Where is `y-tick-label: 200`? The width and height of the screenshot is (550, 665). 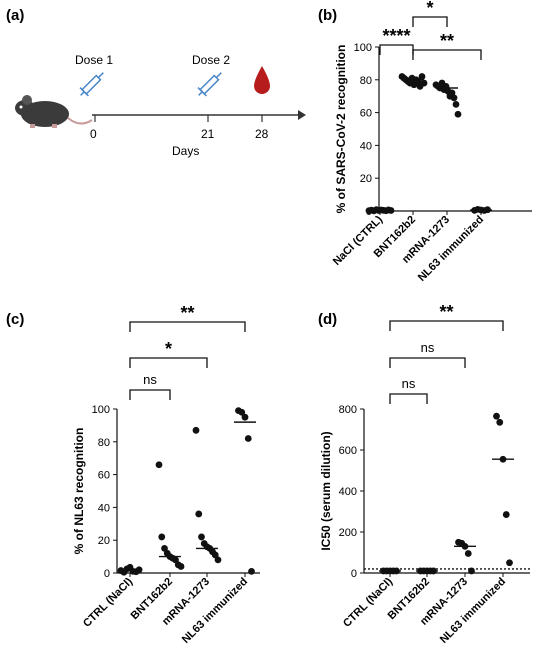
y-tick-label: 200 is located at coordinates (348, 533).